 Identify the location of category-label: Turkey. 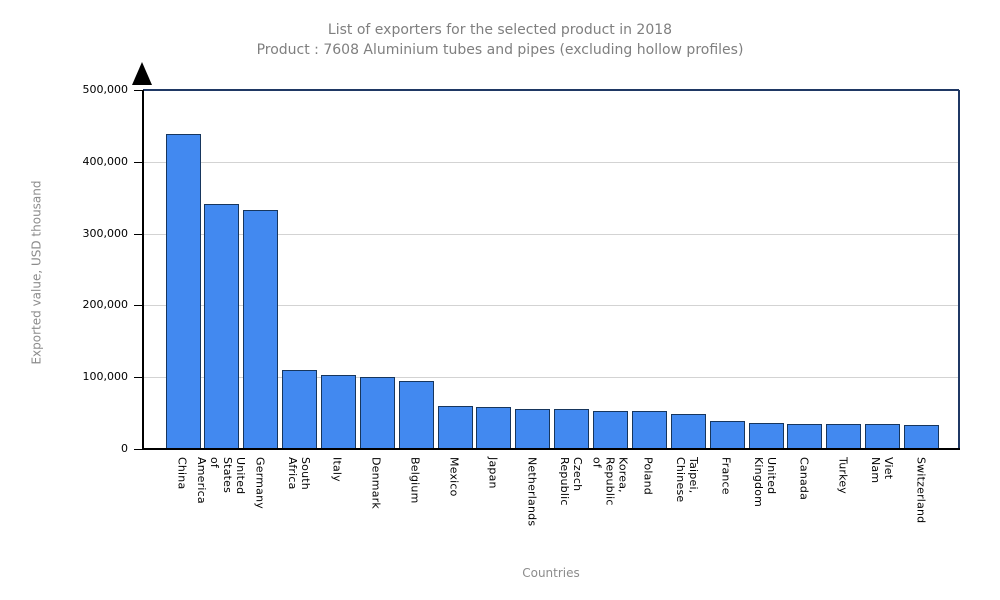
(843, 475).